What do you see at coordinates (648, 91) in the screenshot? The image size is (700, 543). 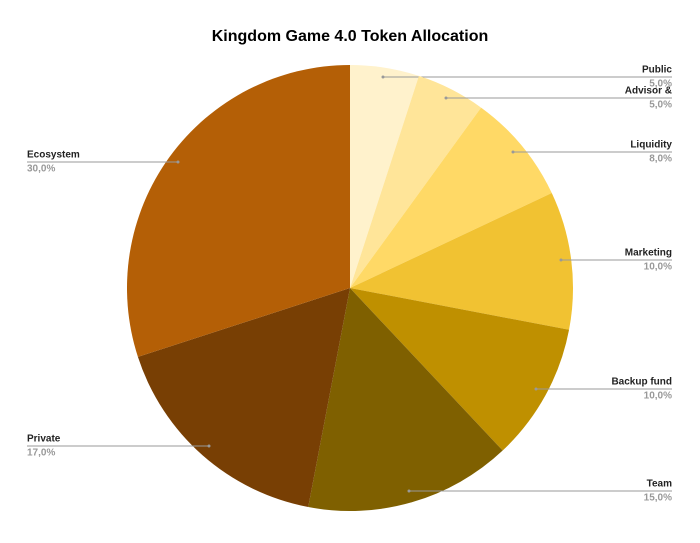 I see `slice-label: Advisor &` at bounding box center [648, 91].